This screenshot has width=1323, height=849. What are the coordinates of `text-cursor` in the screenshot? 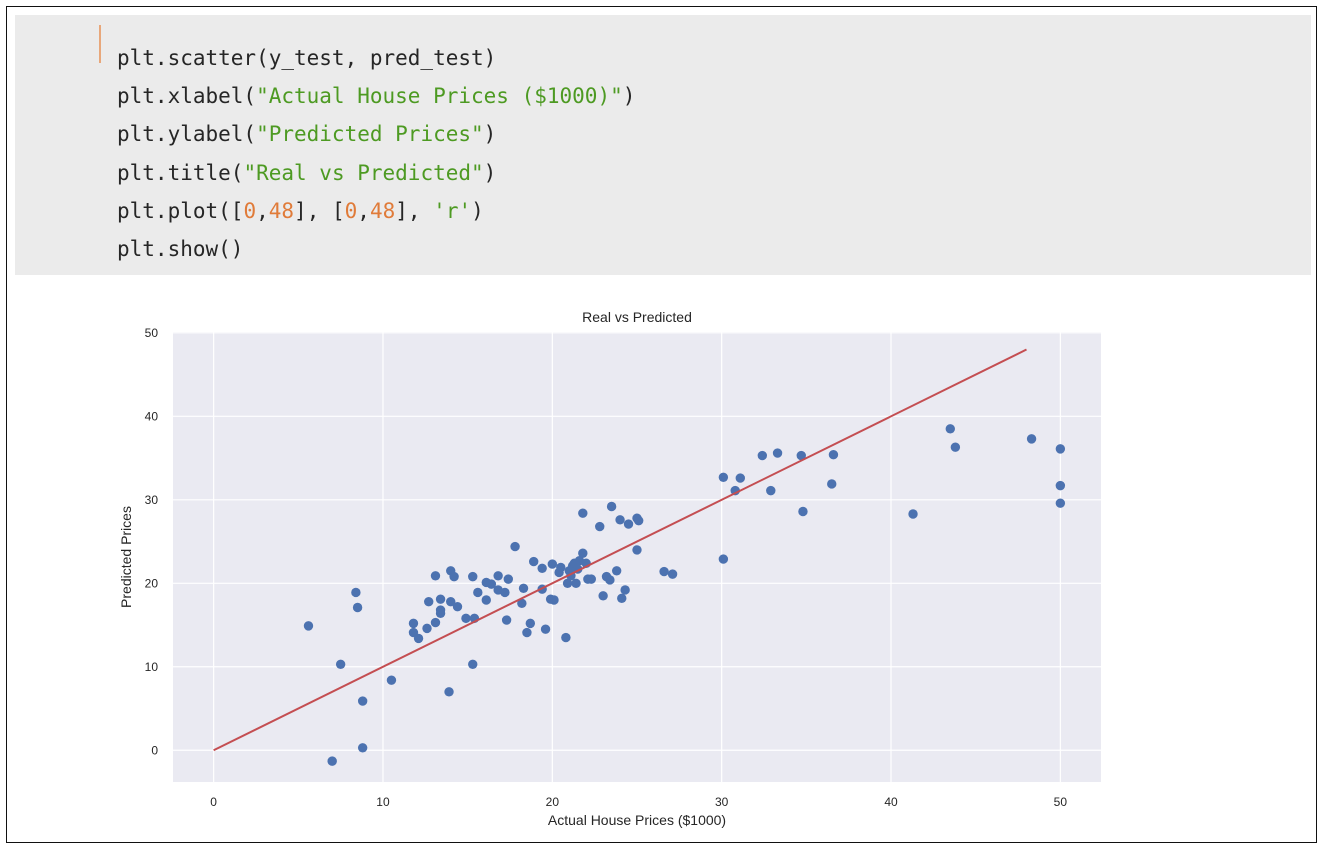 It's located at (100, 44).